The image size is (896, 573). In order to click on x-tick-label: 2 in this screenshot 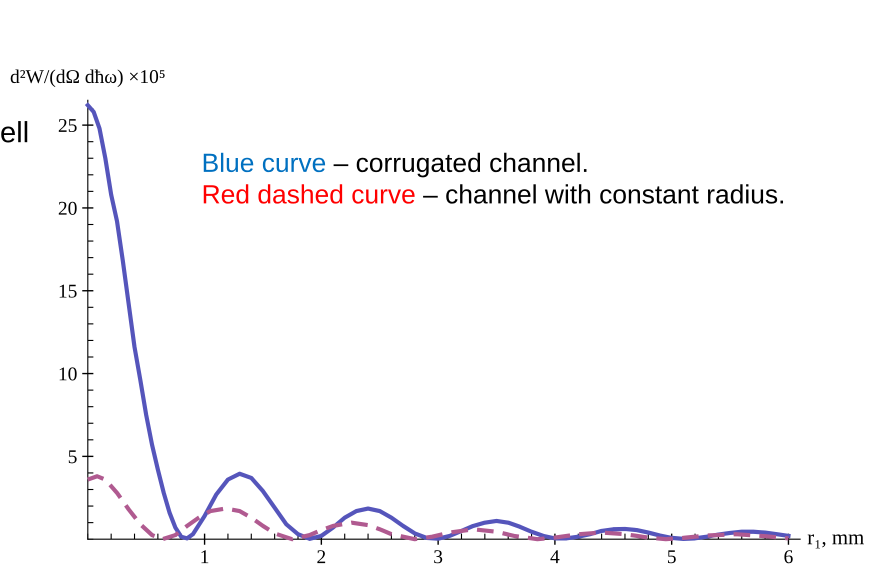, I will do `click(321, 557)`.